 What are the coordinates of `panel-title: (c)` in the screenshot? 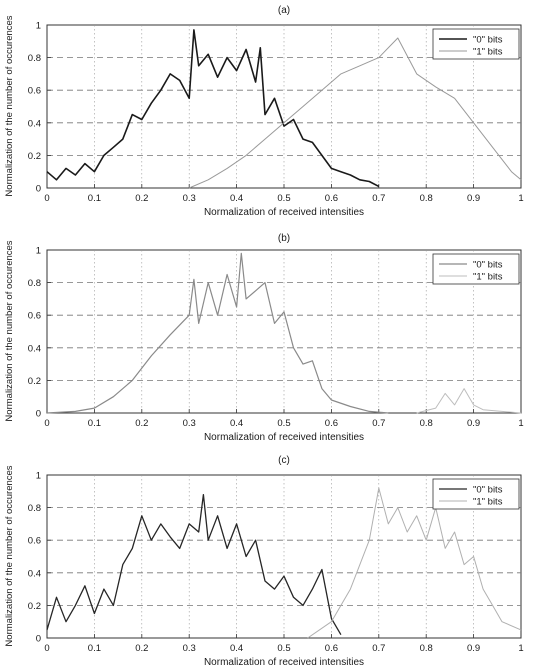 It's located at (284, 460).